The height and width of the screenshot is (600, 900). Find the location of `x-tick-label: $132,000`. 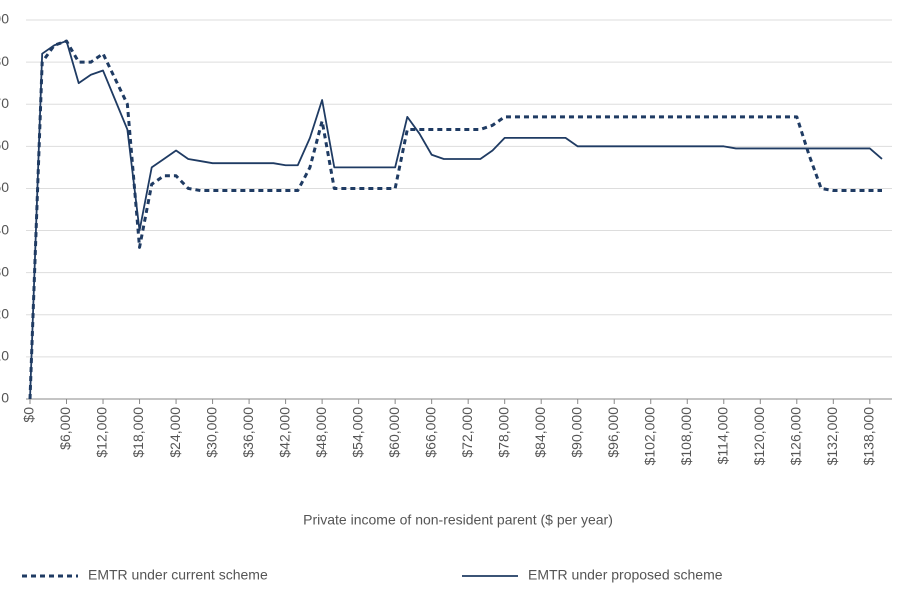

x-tick-label: $132,000 is located at coordinates (832, 436).